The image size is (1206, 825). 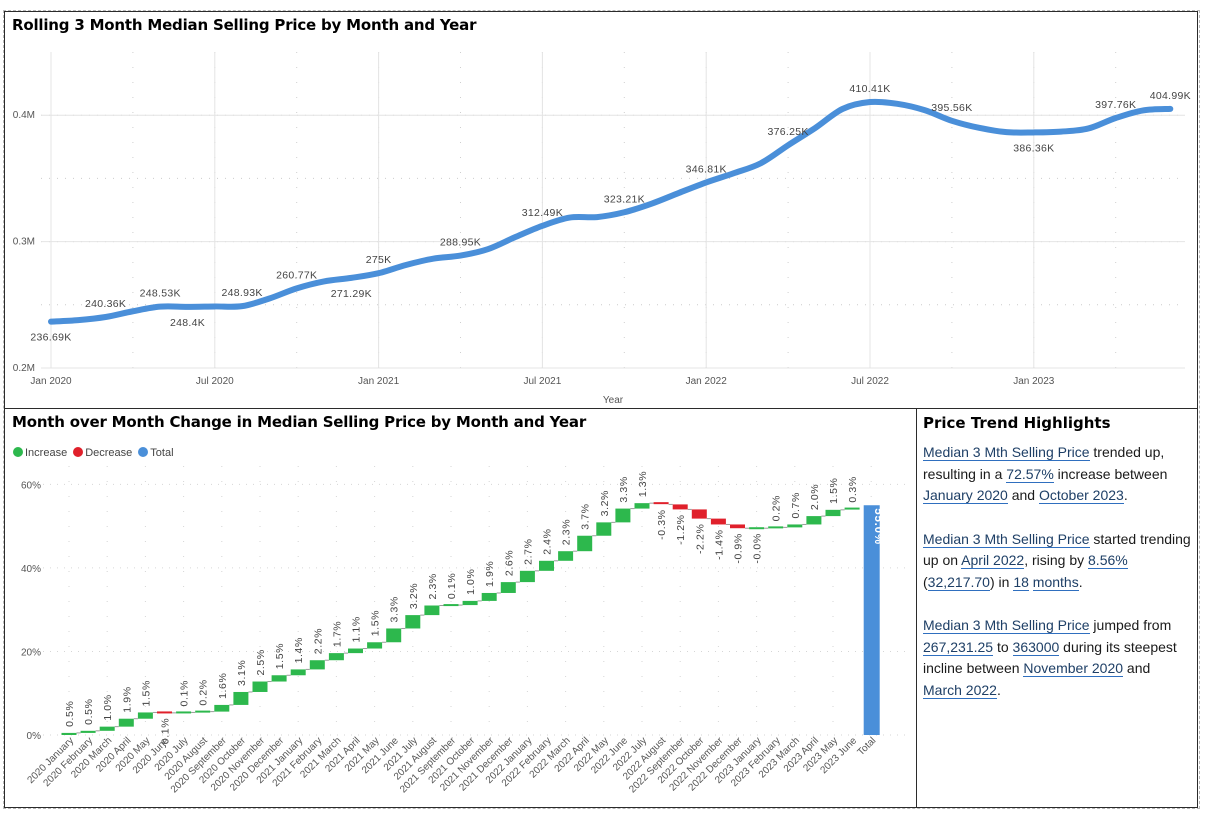 What do you see at coordinates (1055, 582) in the screenshot?
I see `duration-unit: months` at bounding box center [1055, 582].